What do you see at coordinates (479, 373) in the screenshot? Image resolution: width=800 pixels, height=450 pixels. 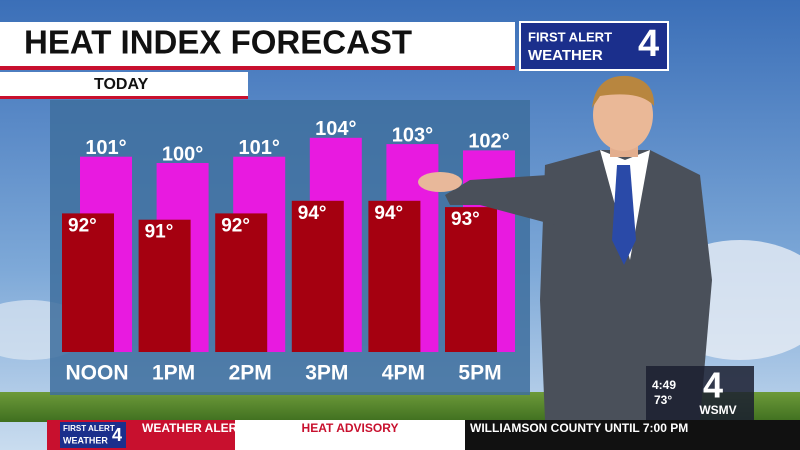 I see `x-tick-label: 5PM` at bounding box center [479, 373].